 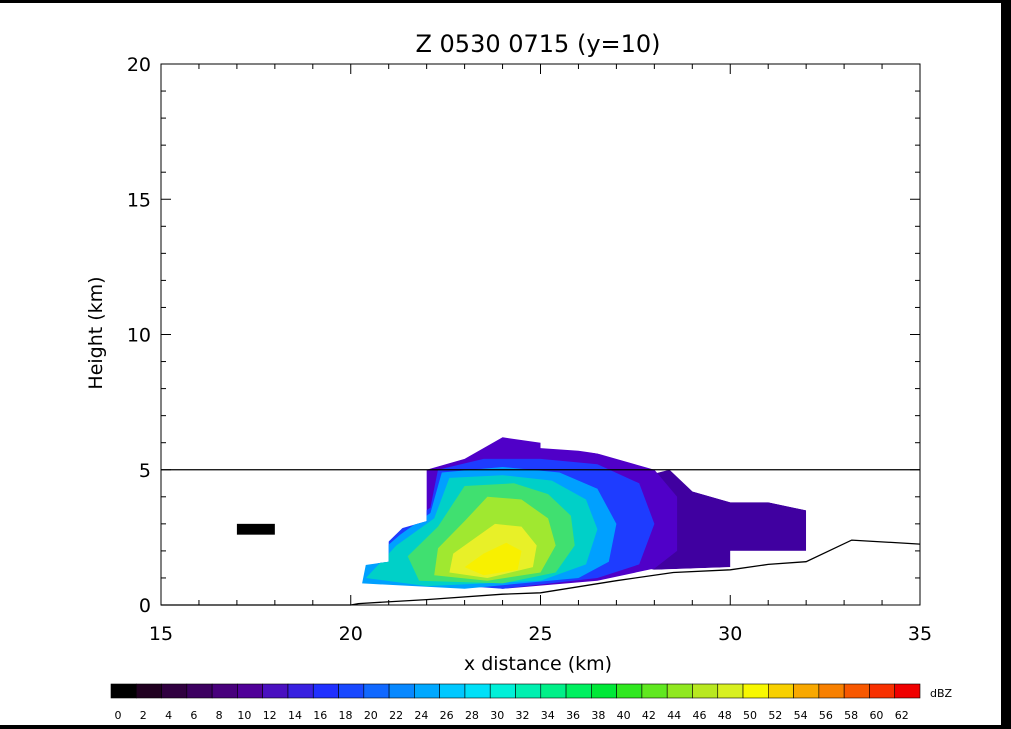 I want to click on colorbar-level: 58, so click(x=851, y=715).